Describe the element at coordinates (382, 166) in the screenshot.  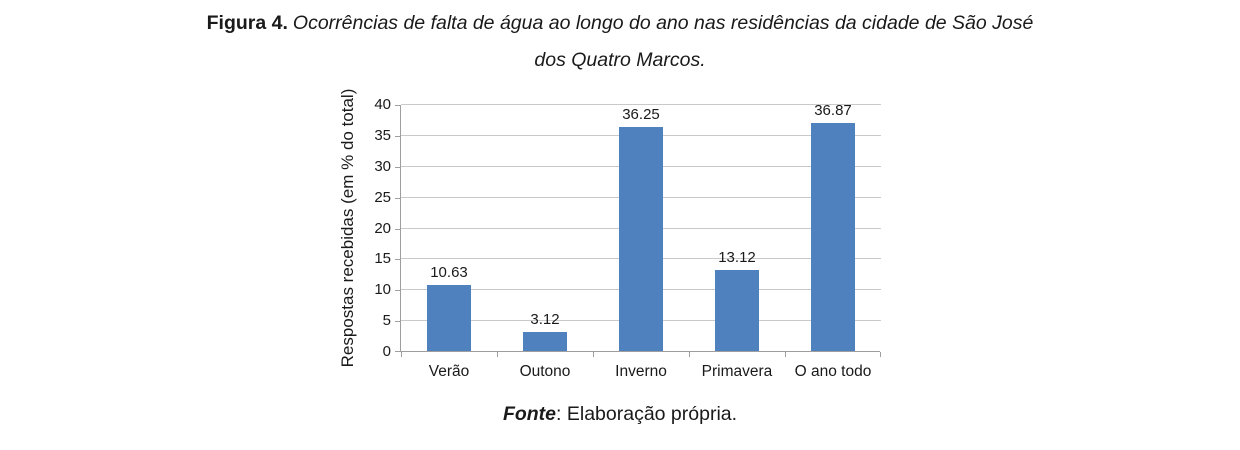
I see `y-tick-label: 30` at that location.